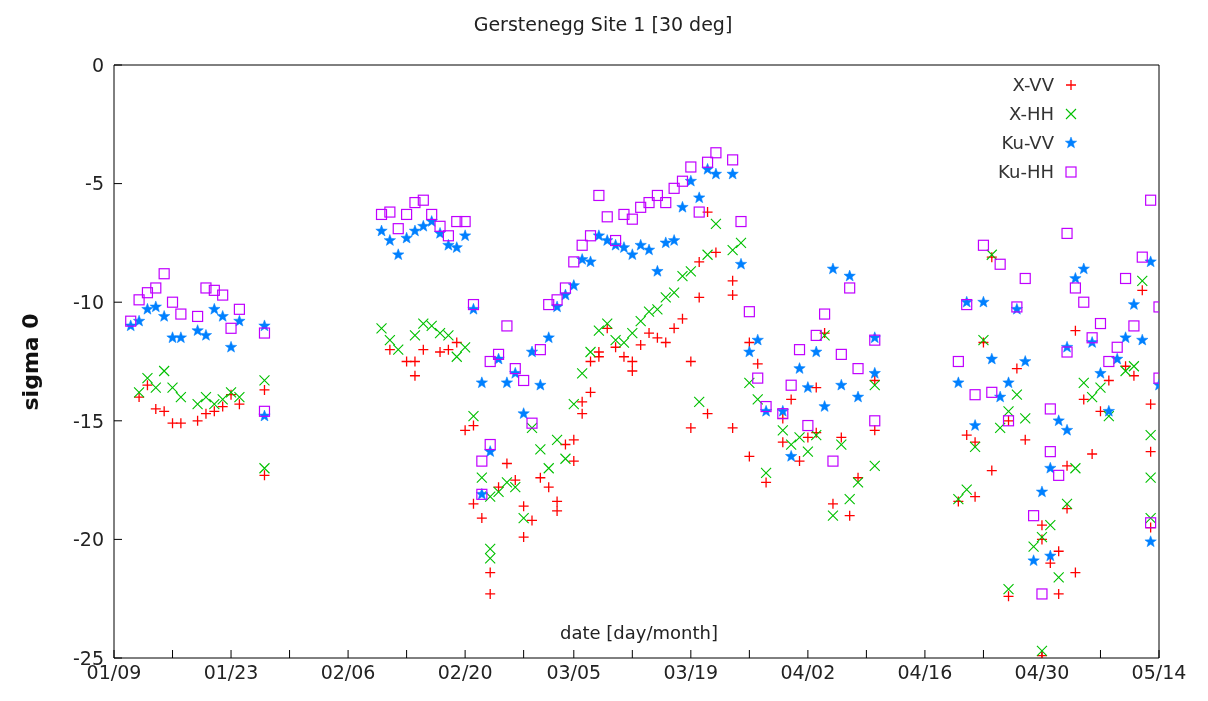 The height and width of the screenshot is (701, 1208). I want to click on y-tick-label: -20, so click(88, 539).